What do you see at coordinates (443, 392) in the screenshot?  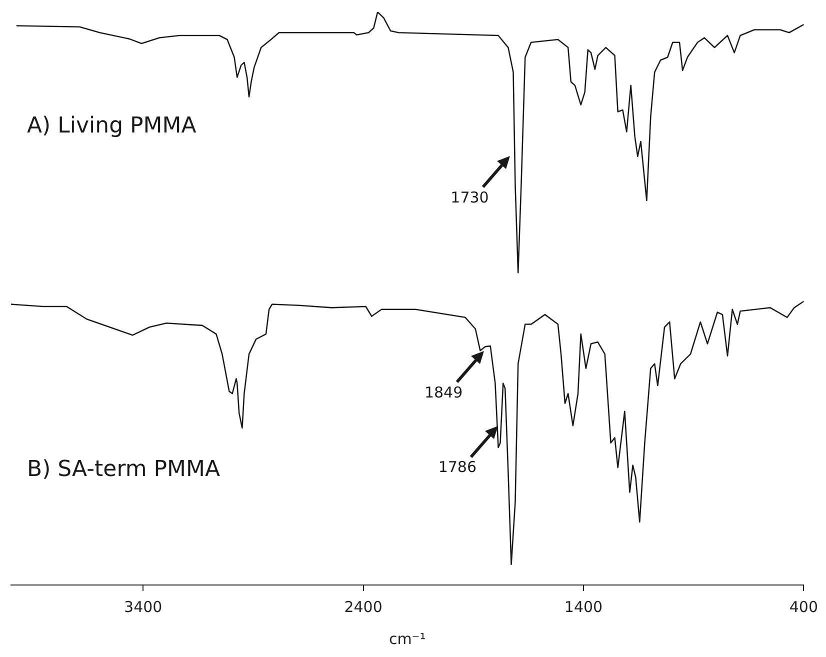 I see `annotation: 1849` at bounding box center [443, 392].